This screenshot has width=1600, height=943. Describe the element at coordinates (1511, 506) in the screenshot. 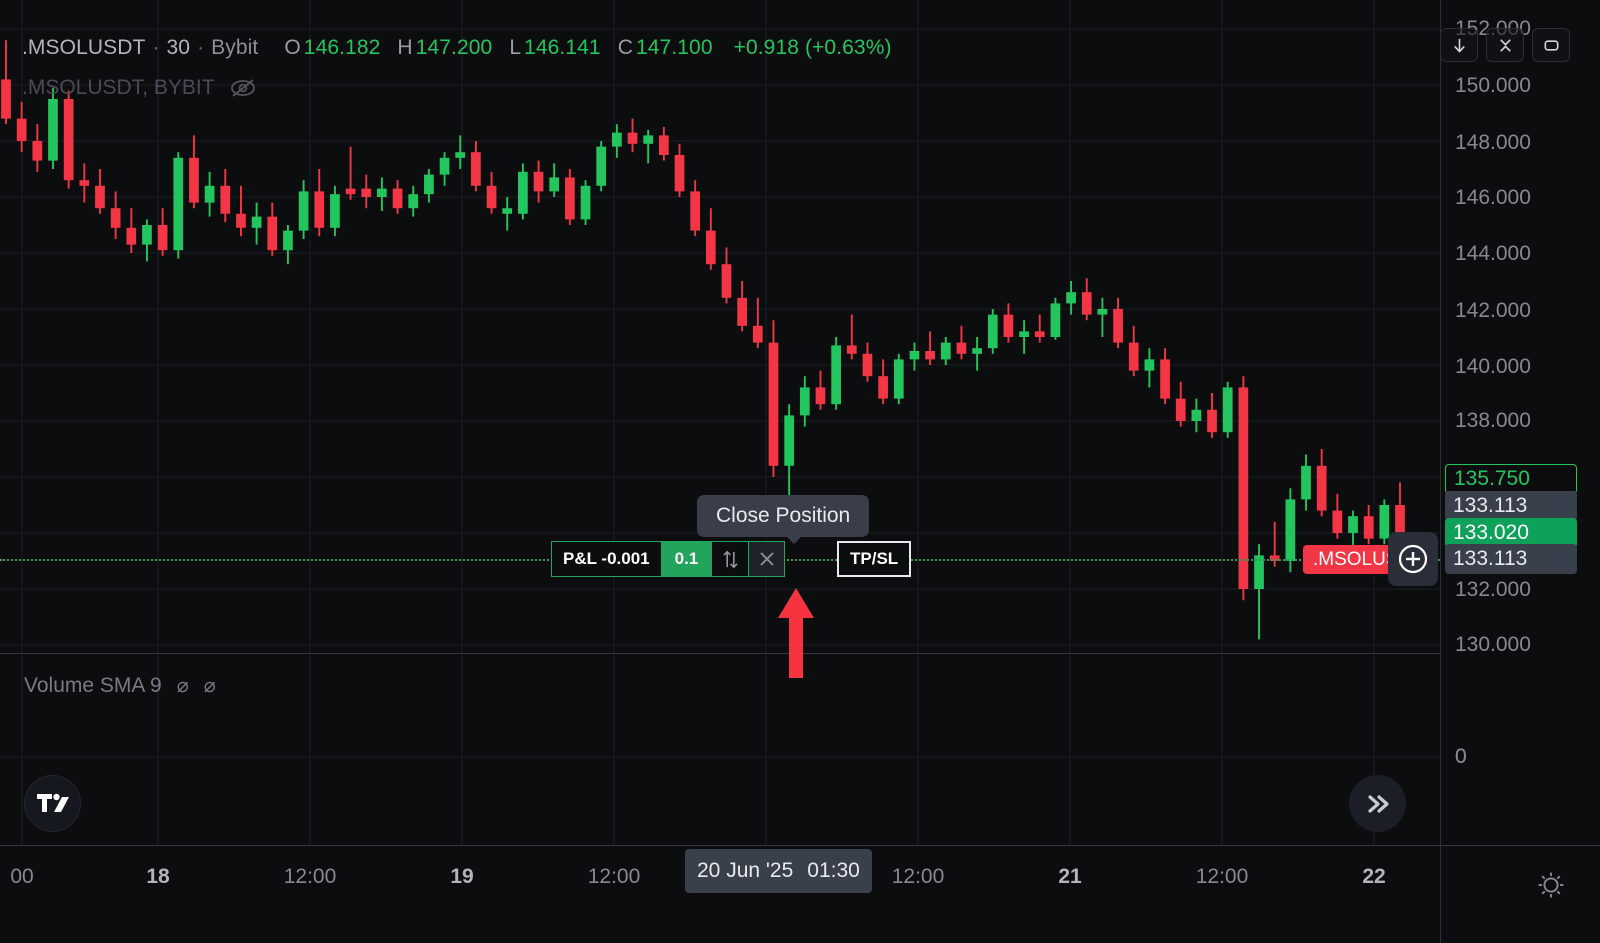

I see `price-badge-bid: 133.113` at that location.